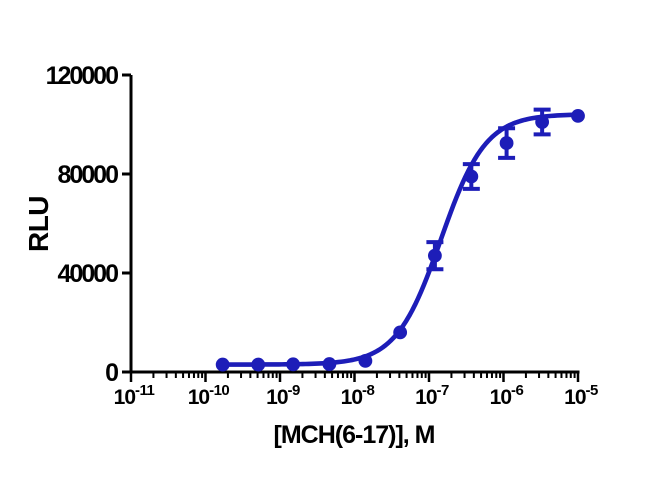 The image size is (650, 480). Describe the element at coordinates (111, 373) in the screenshot. I see `y-tick-label: 0` at that location.